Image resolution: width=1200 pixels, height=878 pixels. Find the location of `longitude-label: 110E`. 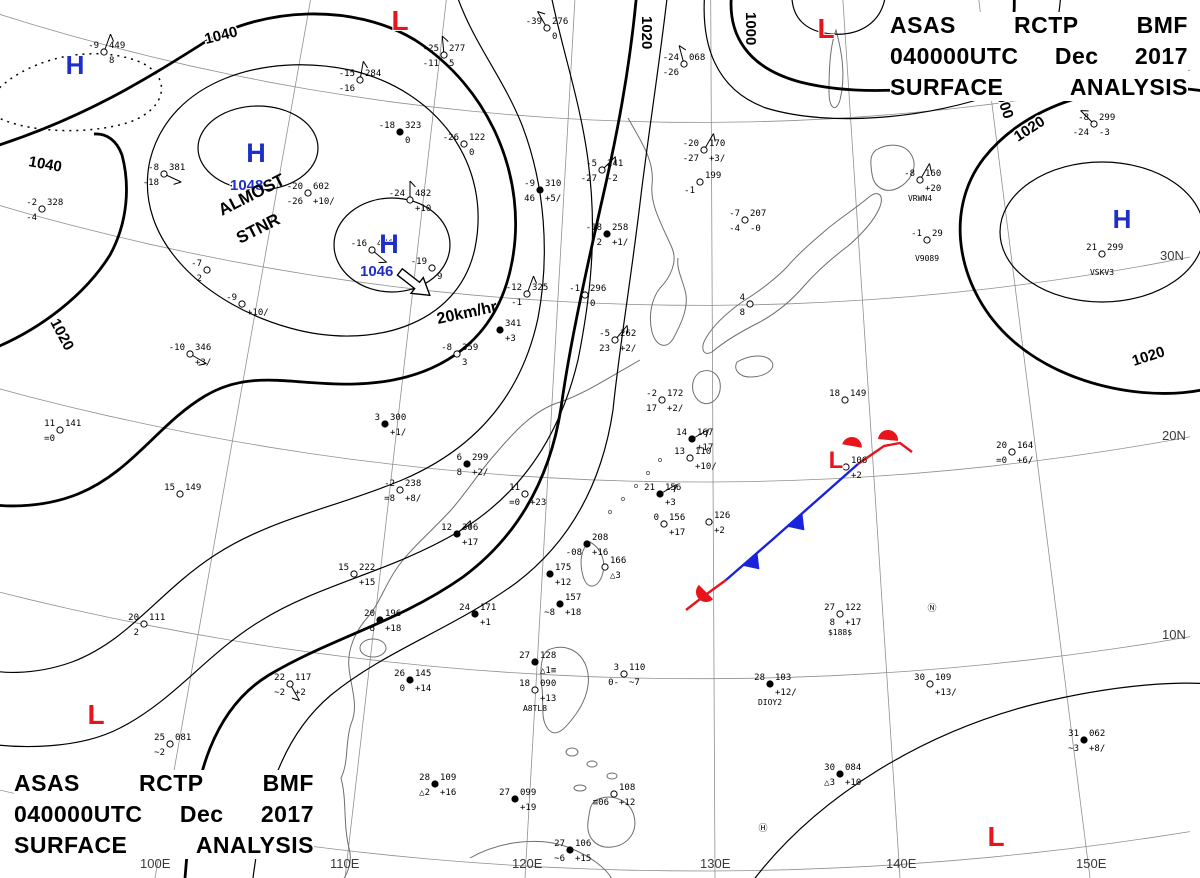

longitude-label: 110E is located at coordinates (345, 863).